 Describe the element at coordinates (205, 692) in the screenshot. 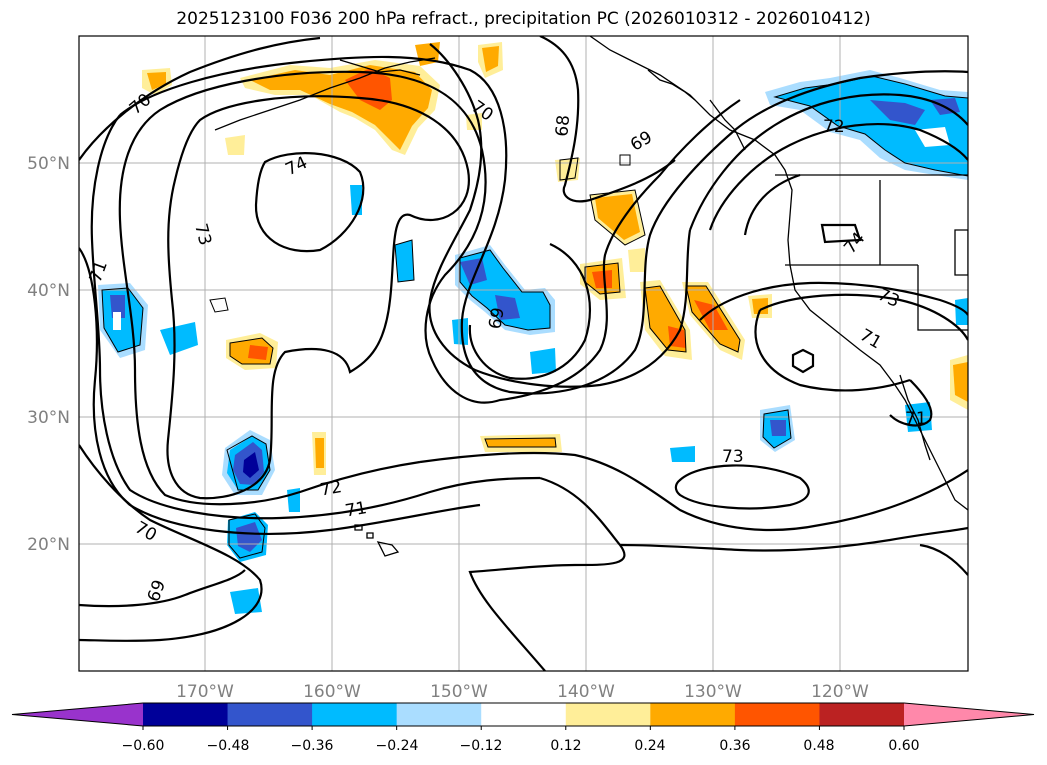

I see `lon-tick-label: 170°W` at that location.